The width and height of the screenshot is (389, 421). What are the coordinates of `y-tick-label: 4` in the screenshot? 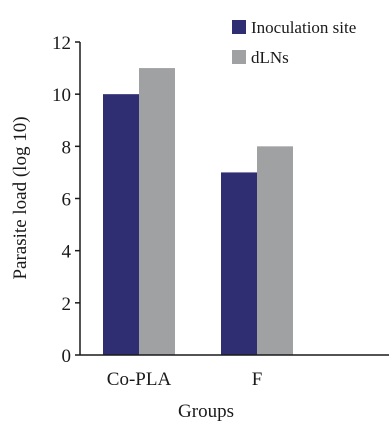 It's located at (67, 252).